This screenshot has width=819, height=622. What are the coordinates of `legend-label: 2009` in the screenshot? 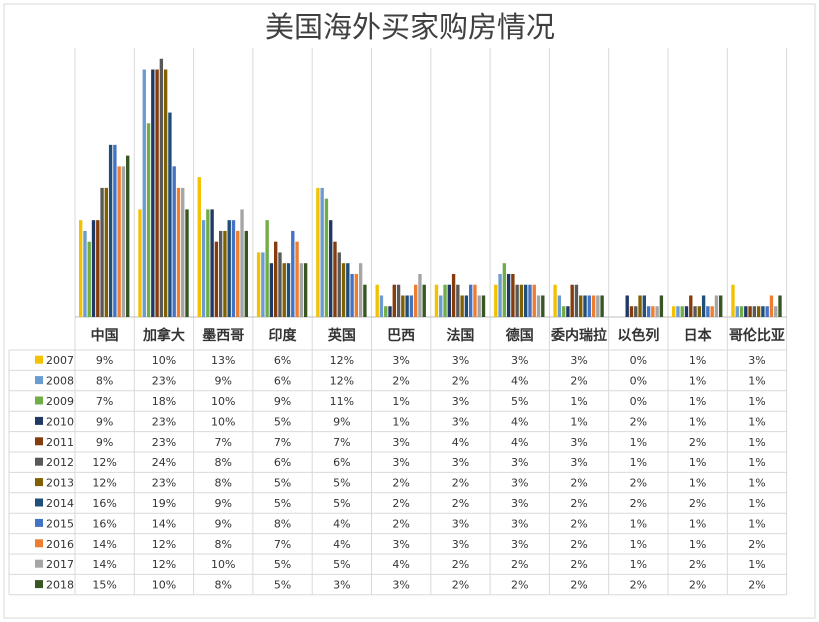 It's located at (60, 401).